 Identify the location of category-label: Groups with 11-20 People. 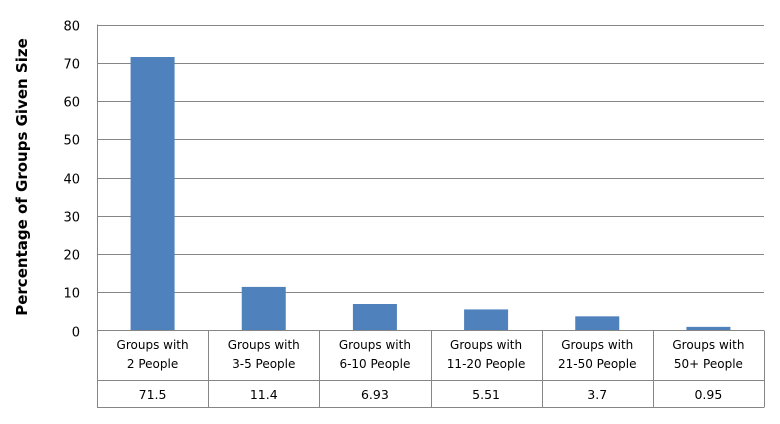
(486, 354).